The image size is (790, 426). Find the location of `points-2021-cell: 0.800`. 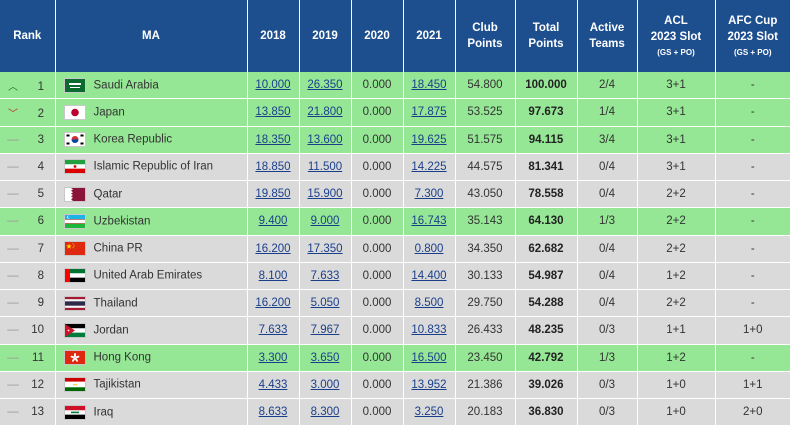

points-2021-cell: 0.800 is located at coordinates (429, 249).